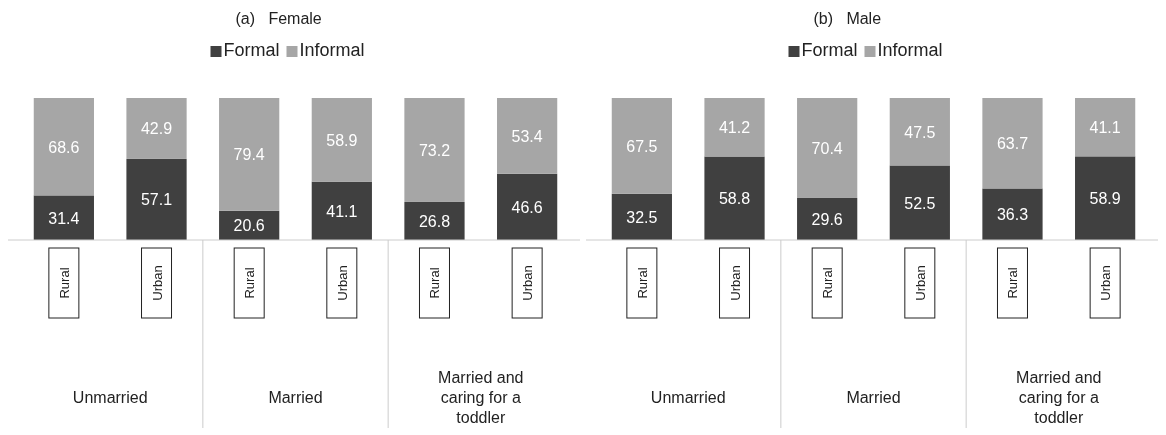  I want to click on data-label: 47.5, so click(920, 132).